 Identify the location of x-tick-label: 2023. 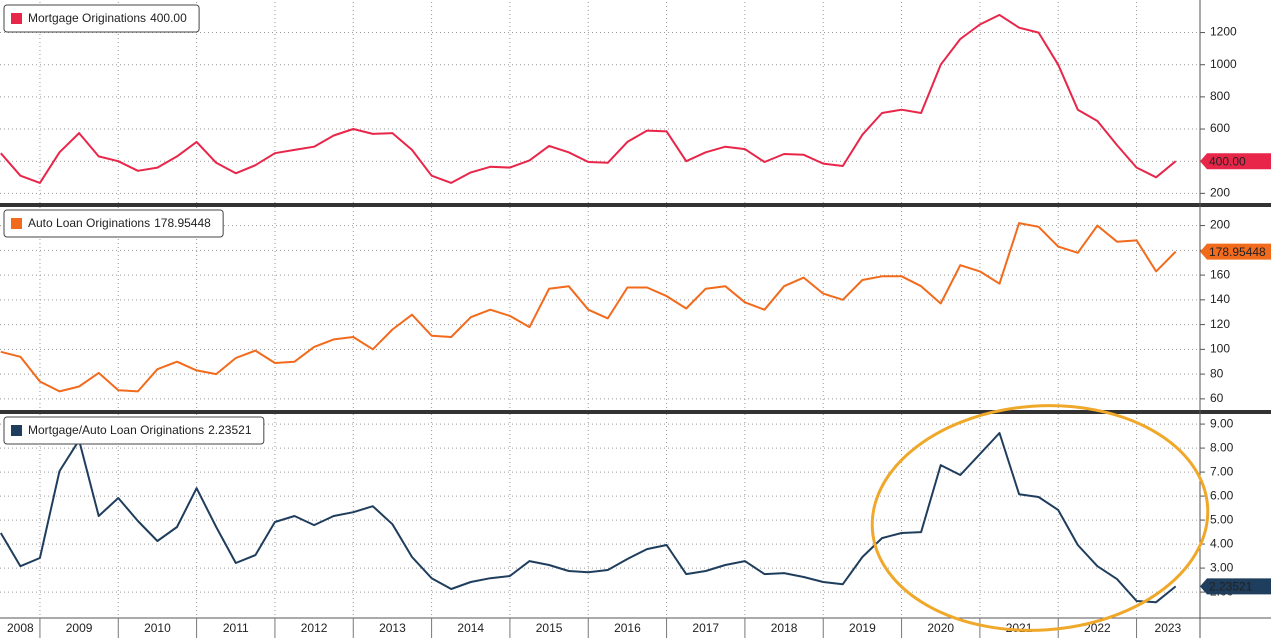
(1168, 628).